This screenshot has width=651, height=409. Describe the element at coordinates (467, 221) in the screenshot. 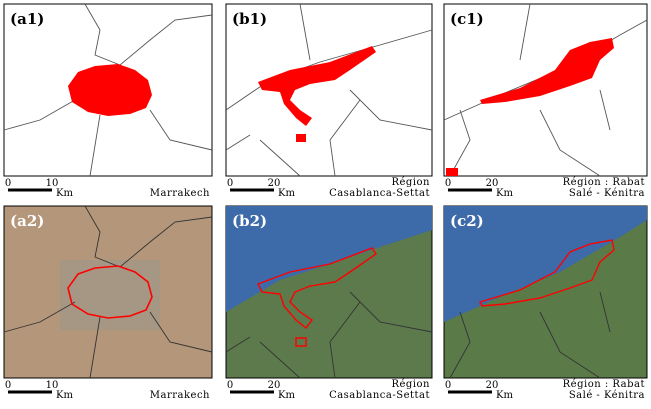

I see `panel-label: (c2)` at that location.